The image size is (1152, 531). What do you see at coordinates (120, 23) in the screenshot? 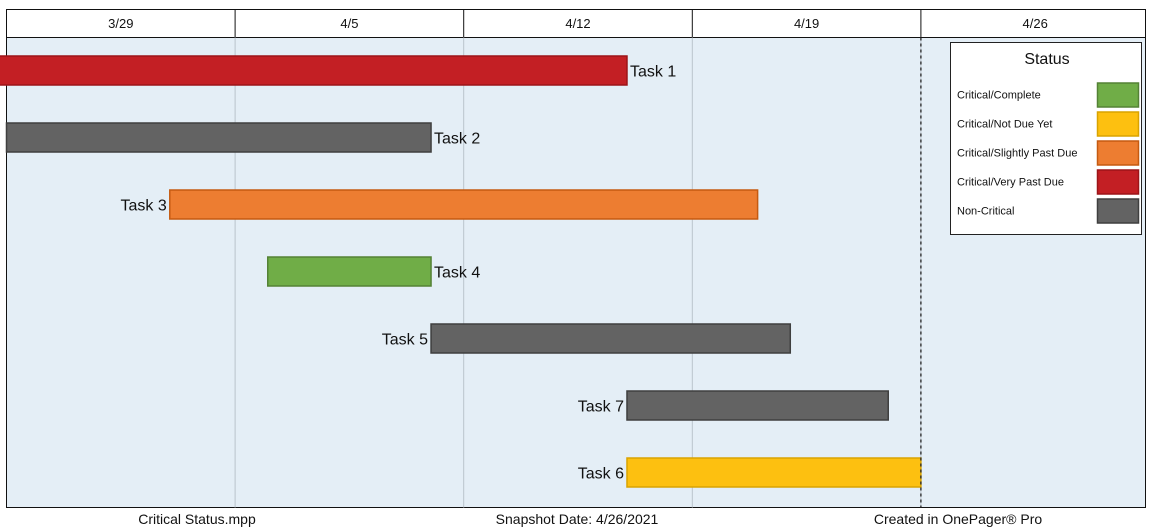
I see `tick-label: 3/29` at bounding box center [120, 23].